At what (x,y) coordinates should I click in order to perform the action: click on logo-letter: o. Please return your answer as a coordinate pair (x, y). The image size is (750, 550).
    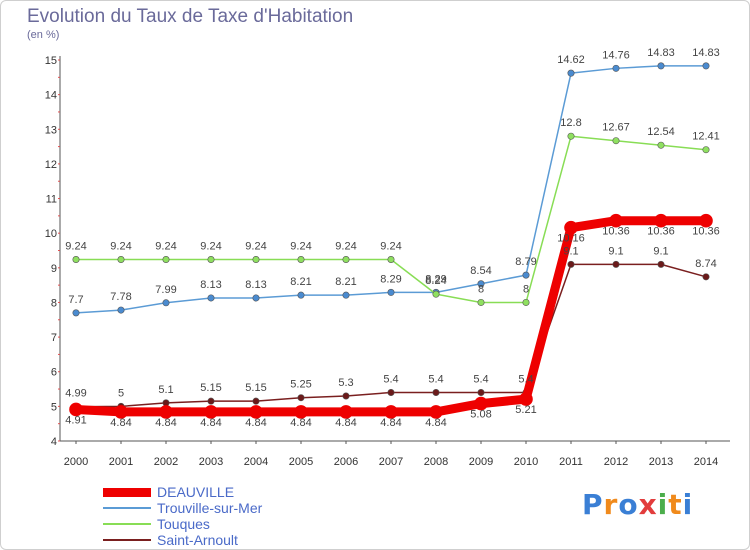
    Looking at the image, I should click on (628, 504).